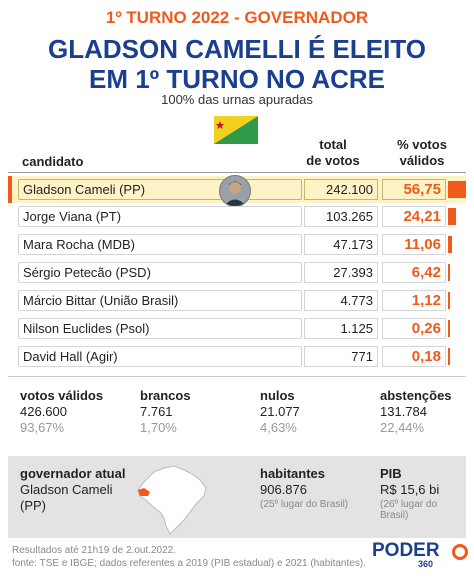  Describe the element at coordinates (410, 489) in the screenshot. I see `gdp-value: R$ 15,6 bi` at that location.